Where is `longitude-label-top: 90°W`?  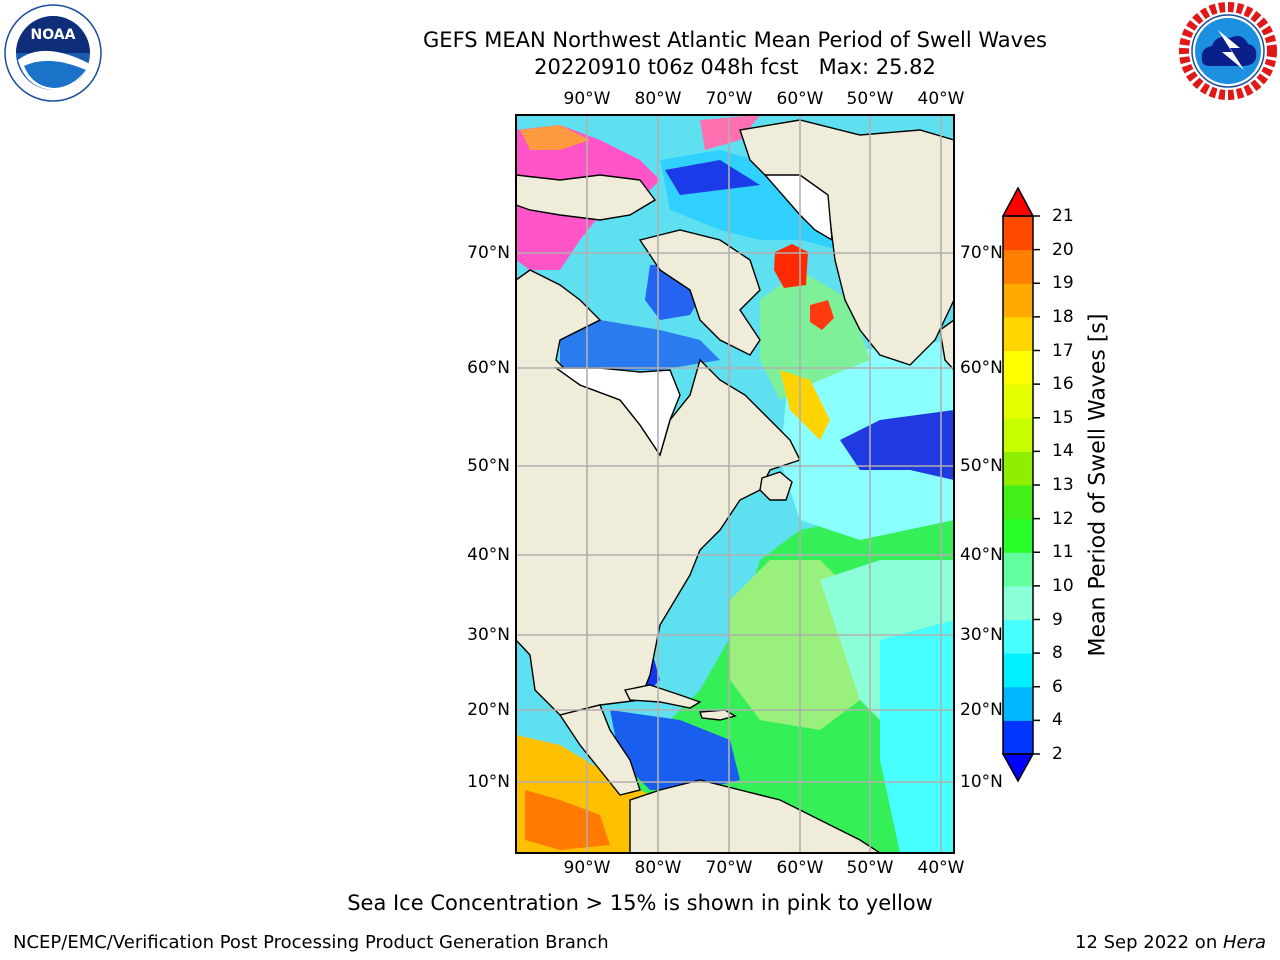
longitude-label-top: 90°W is located at coordinates (587, 99).